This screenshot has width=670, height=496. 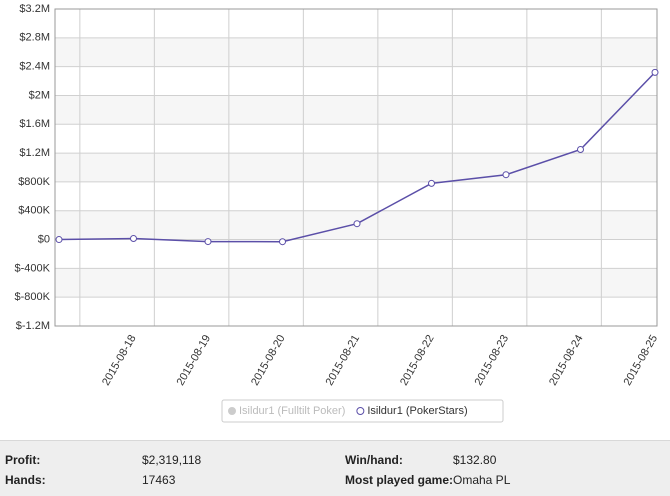 I want to click on y-tick-label: $-800K, so click(x=33, y=297).